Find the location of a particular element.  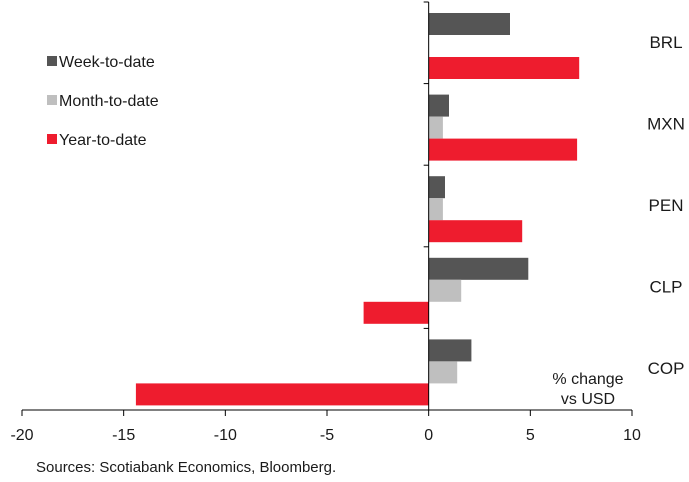

bar-pen-week-to-date is located at coordinates (436, 187).